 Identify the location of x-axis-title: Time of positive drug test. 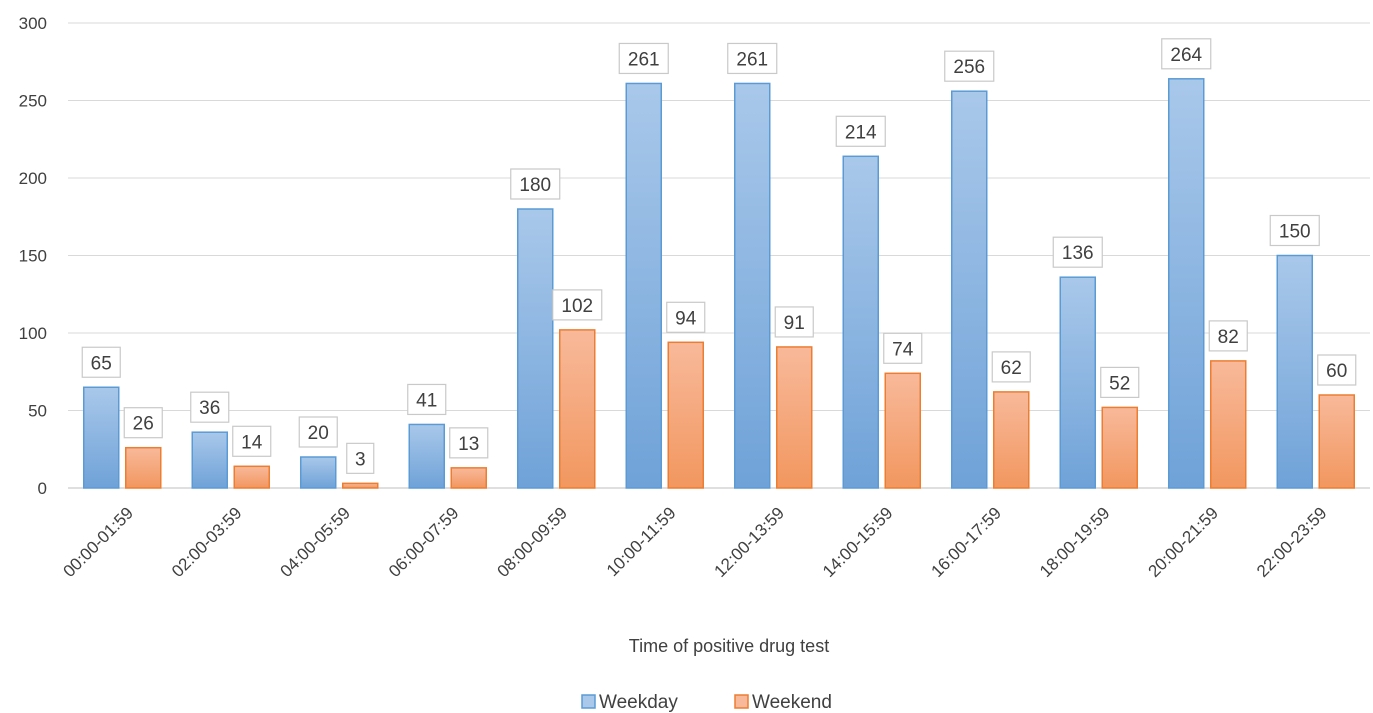
(729, 646).